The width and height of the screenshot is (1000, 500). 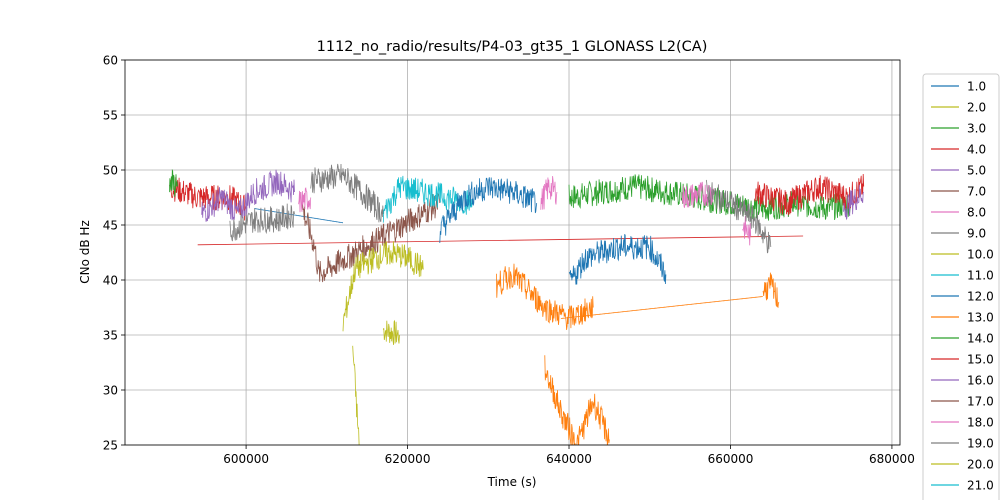 I want to click on legend-entry: 2.0, so click(x=976, y=108).